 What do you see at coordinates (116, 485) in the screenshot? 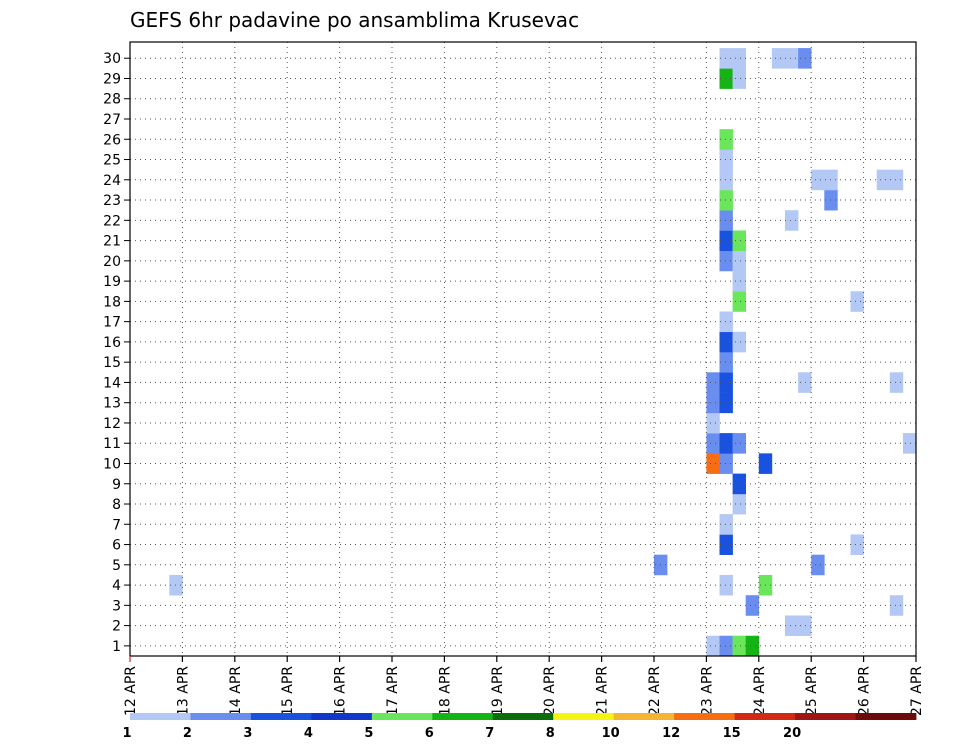
I see `y-tick-label: 9` at bounding box center [116, 485].